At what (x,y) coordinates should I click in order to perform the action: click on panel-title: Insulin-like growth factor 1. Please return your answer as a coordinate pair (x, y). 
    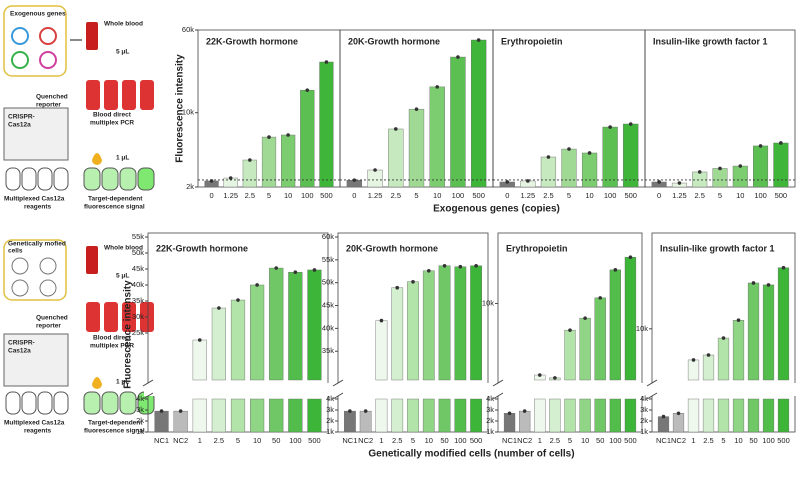
    Looking at the image, I should click on (717, 248).